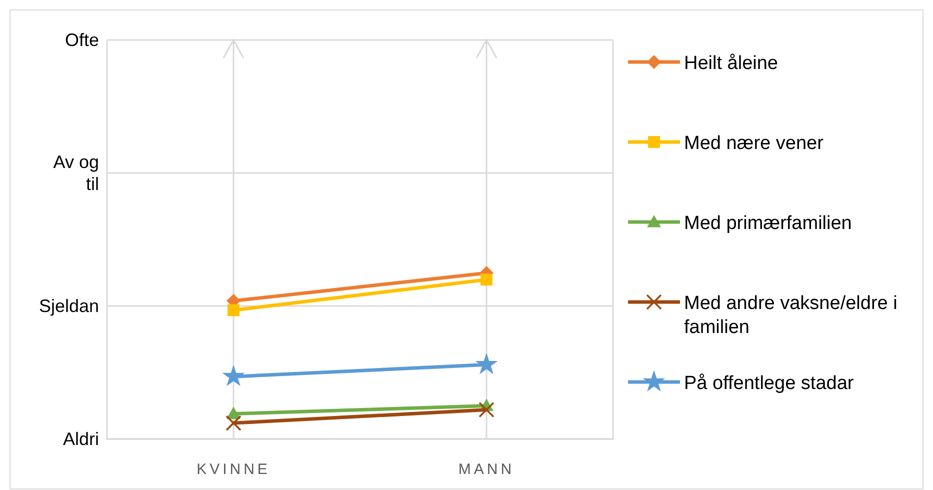  I want to click on text: Aldri, so click(80, 439).